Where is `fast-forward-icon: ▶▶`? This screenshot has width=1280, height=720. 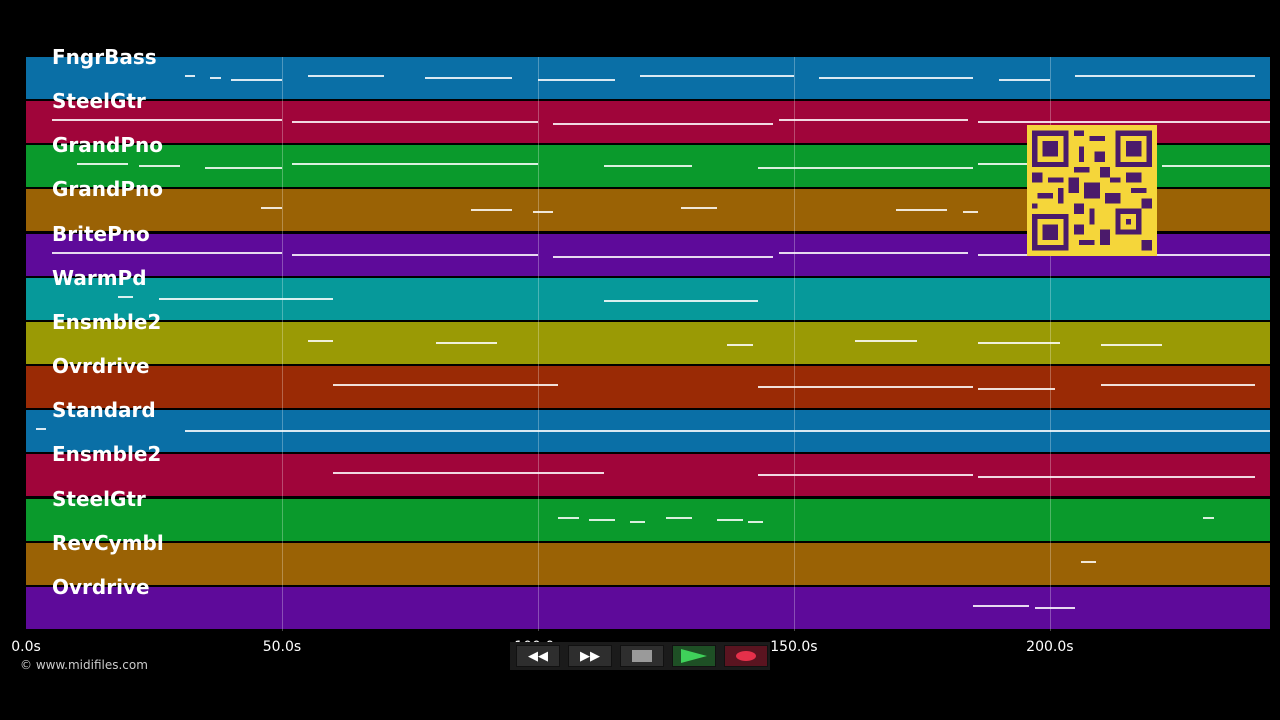 fast-forward-icon: ▶▶ is located at coordinates (590, 656).